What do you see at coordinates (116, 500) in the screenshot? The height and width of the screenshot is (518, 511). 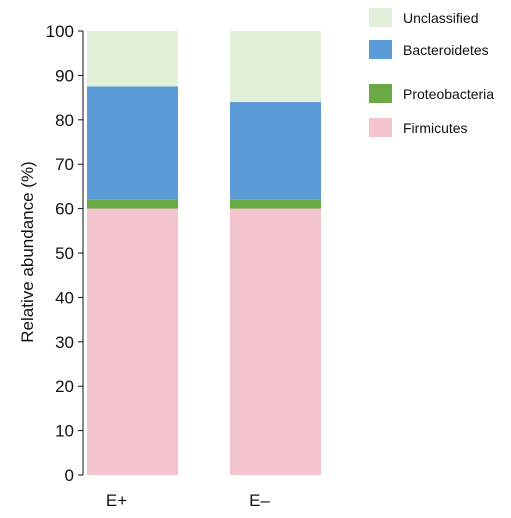 I see `x-category-label: E+` at bounding box center [116, 500].